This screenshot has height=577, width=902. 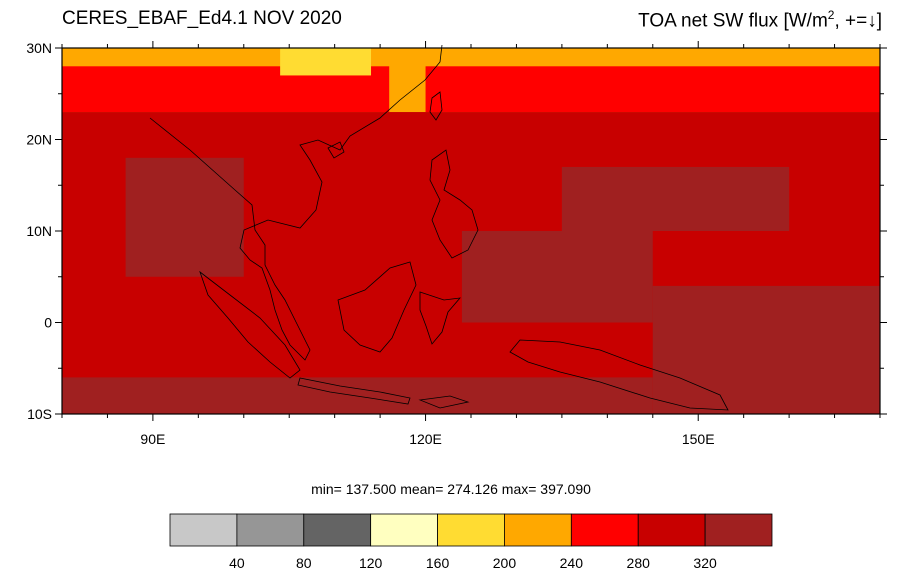 What do you see at coordinates (39, 231) in the screenshot?
I see `lat-label: 10N` at bounding box center [39, 231].